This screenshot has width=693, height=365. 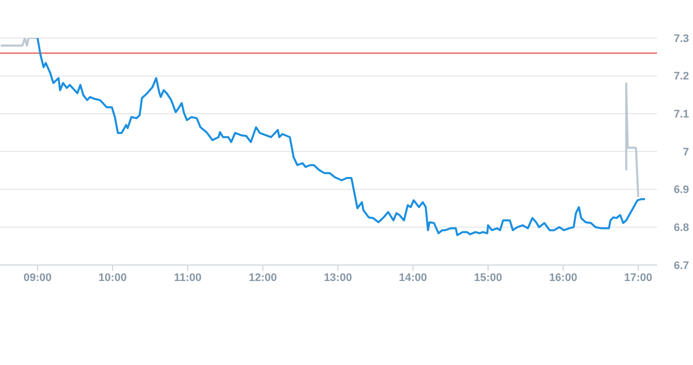 I want to click on x-tick-label: 17:00, so click(x=638, y=278).